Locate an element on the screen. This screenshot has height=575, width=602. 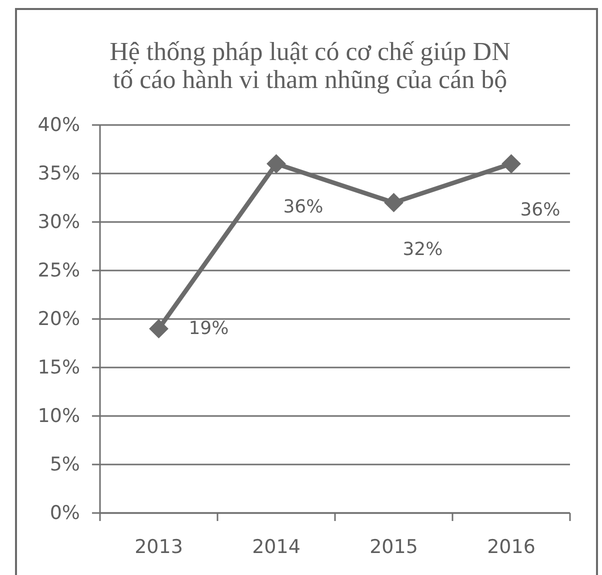
y-tick-label: 40% is located at coordinates (59, 125).